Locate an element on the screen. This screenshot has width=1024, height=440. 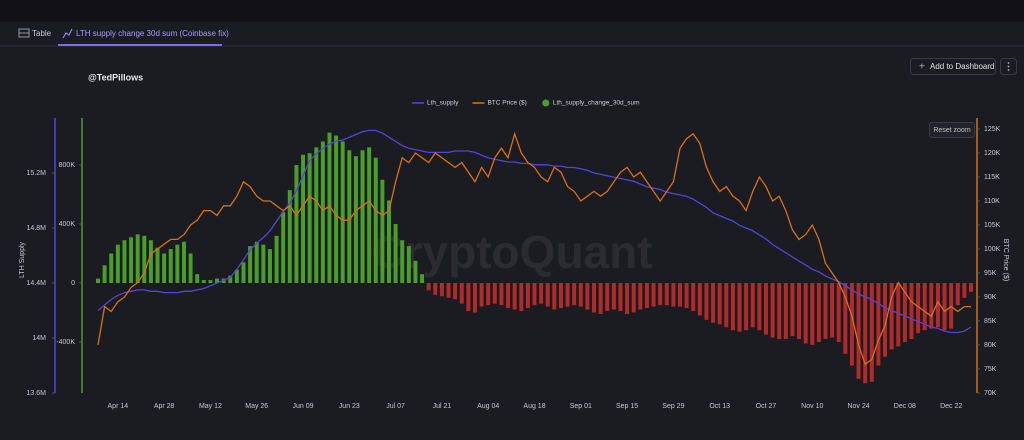
menu-dot is located at coordinates (1008, 63).